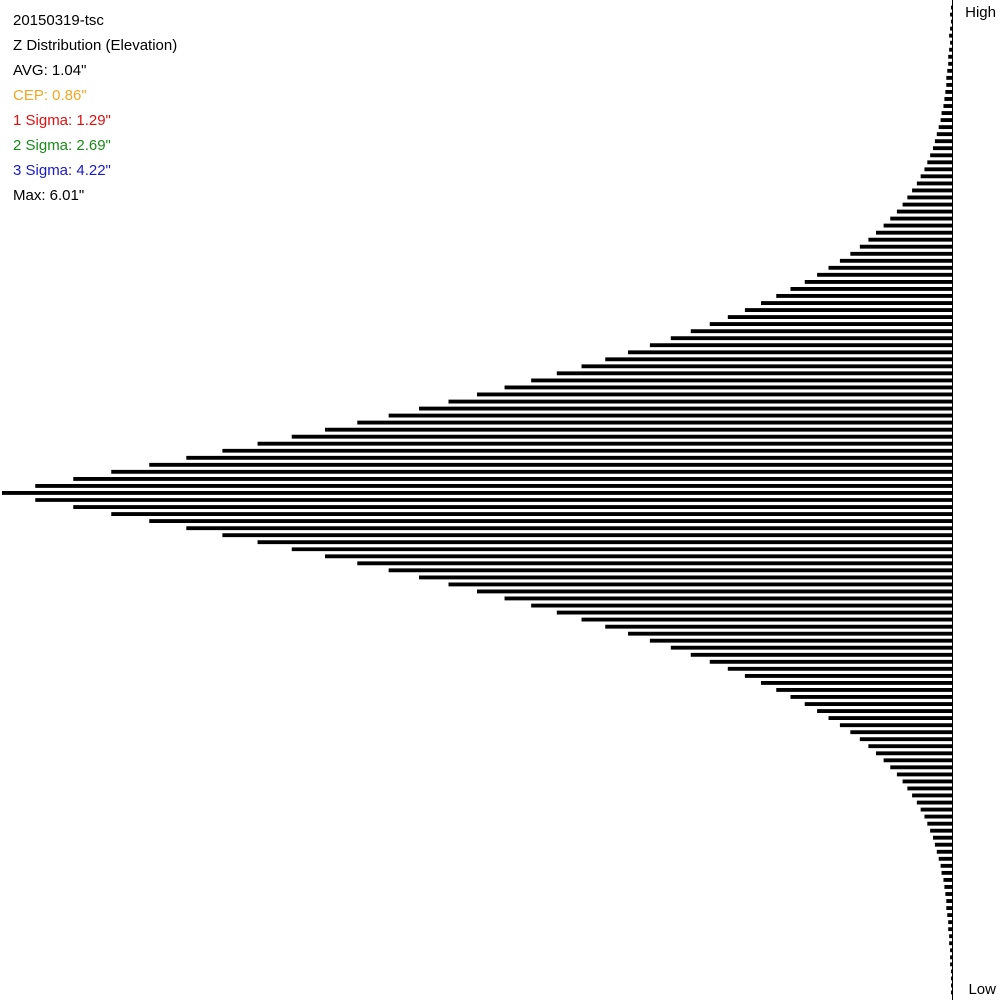 The width and height of the screenshot is (1000, 1000). Describe the element at coordinates (95, 45) in the screenshot. I see `chart-title: Z Distribution (Elevation)` at that location.